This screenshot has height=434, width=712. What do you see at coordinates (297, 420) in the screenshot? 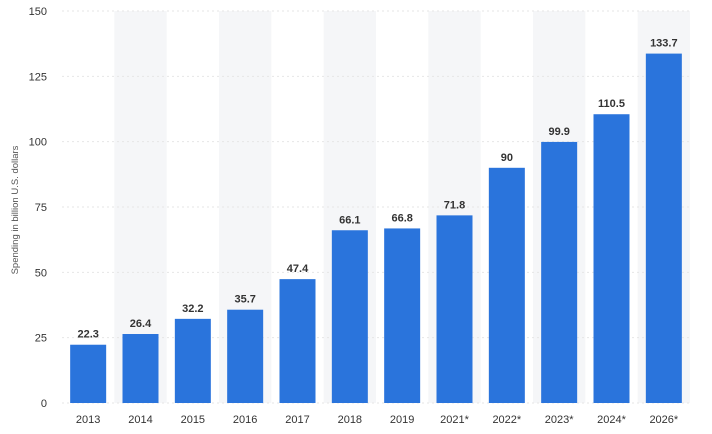
I see `x-tick-label: 2017` at bounding box center [297, 420].